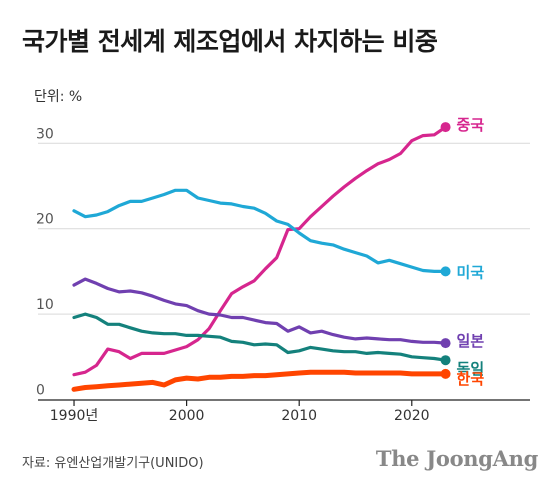 Image resolution: width=560 pixels, height=490 pixels. I want to click on y-tick-label: 10, so click(45, 305).